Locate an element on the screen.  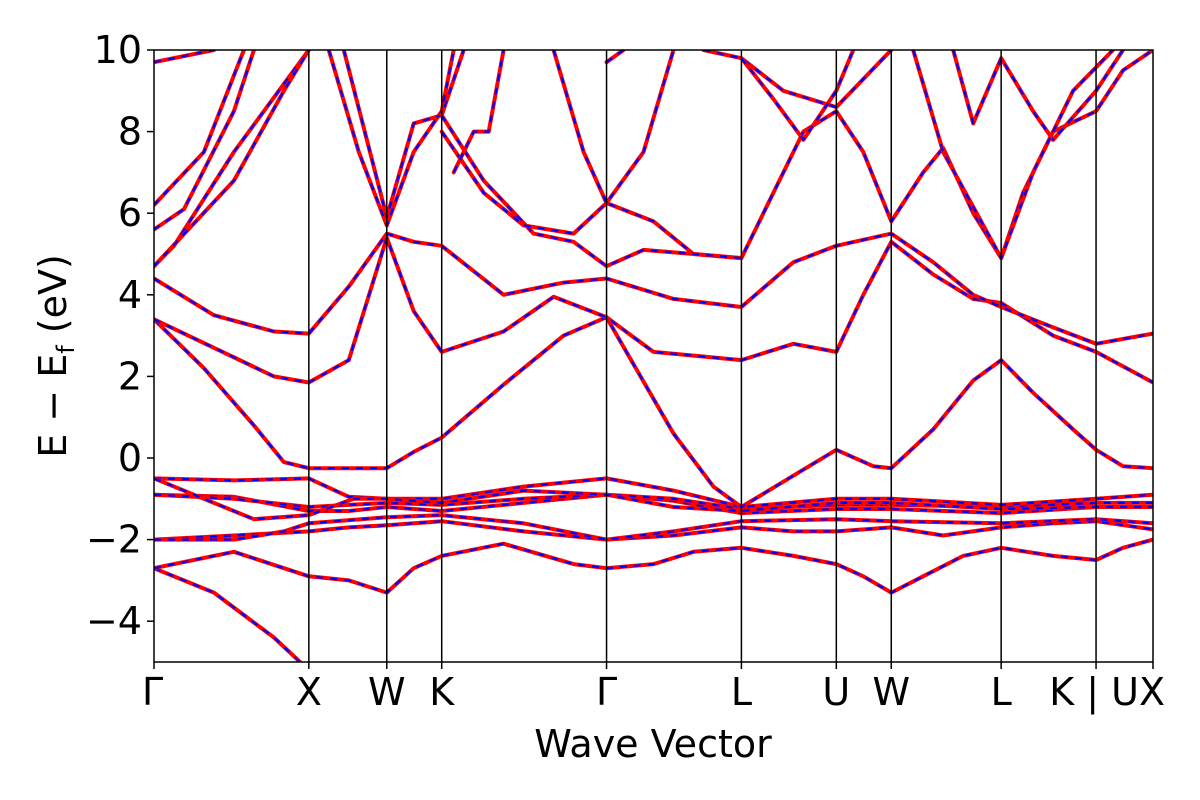
band-17-fit is located at coordinates (391, 138).